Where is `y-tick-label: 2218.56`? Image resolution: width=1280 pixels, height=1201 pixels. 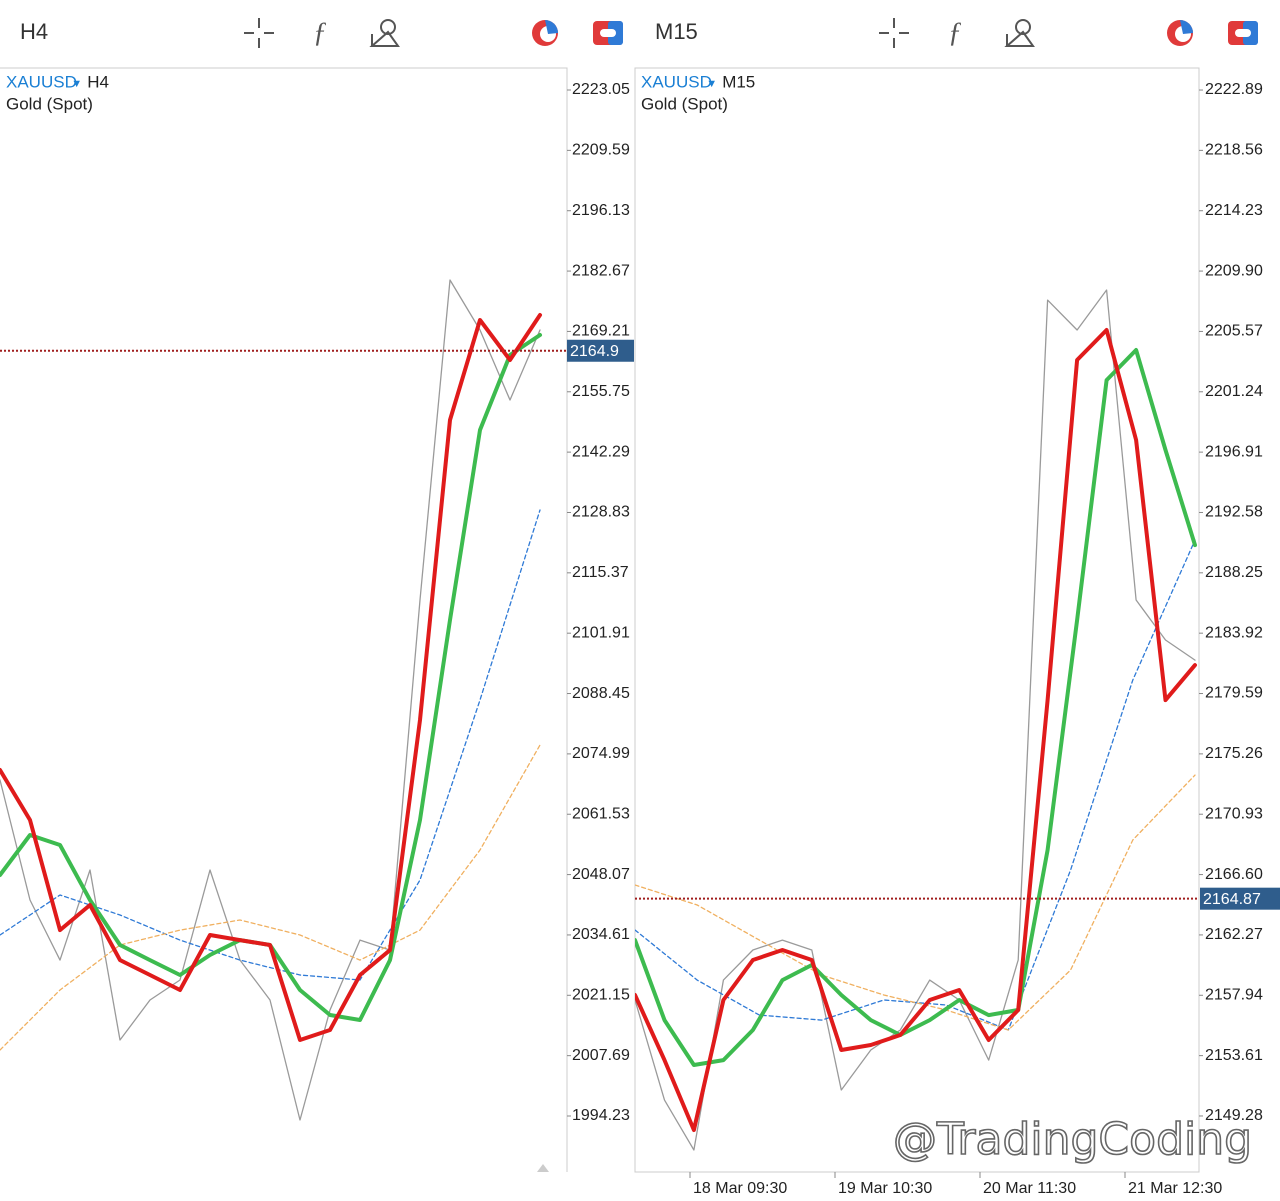 y-tick-label: 2218.56 is located at coordinates (1234, 150).